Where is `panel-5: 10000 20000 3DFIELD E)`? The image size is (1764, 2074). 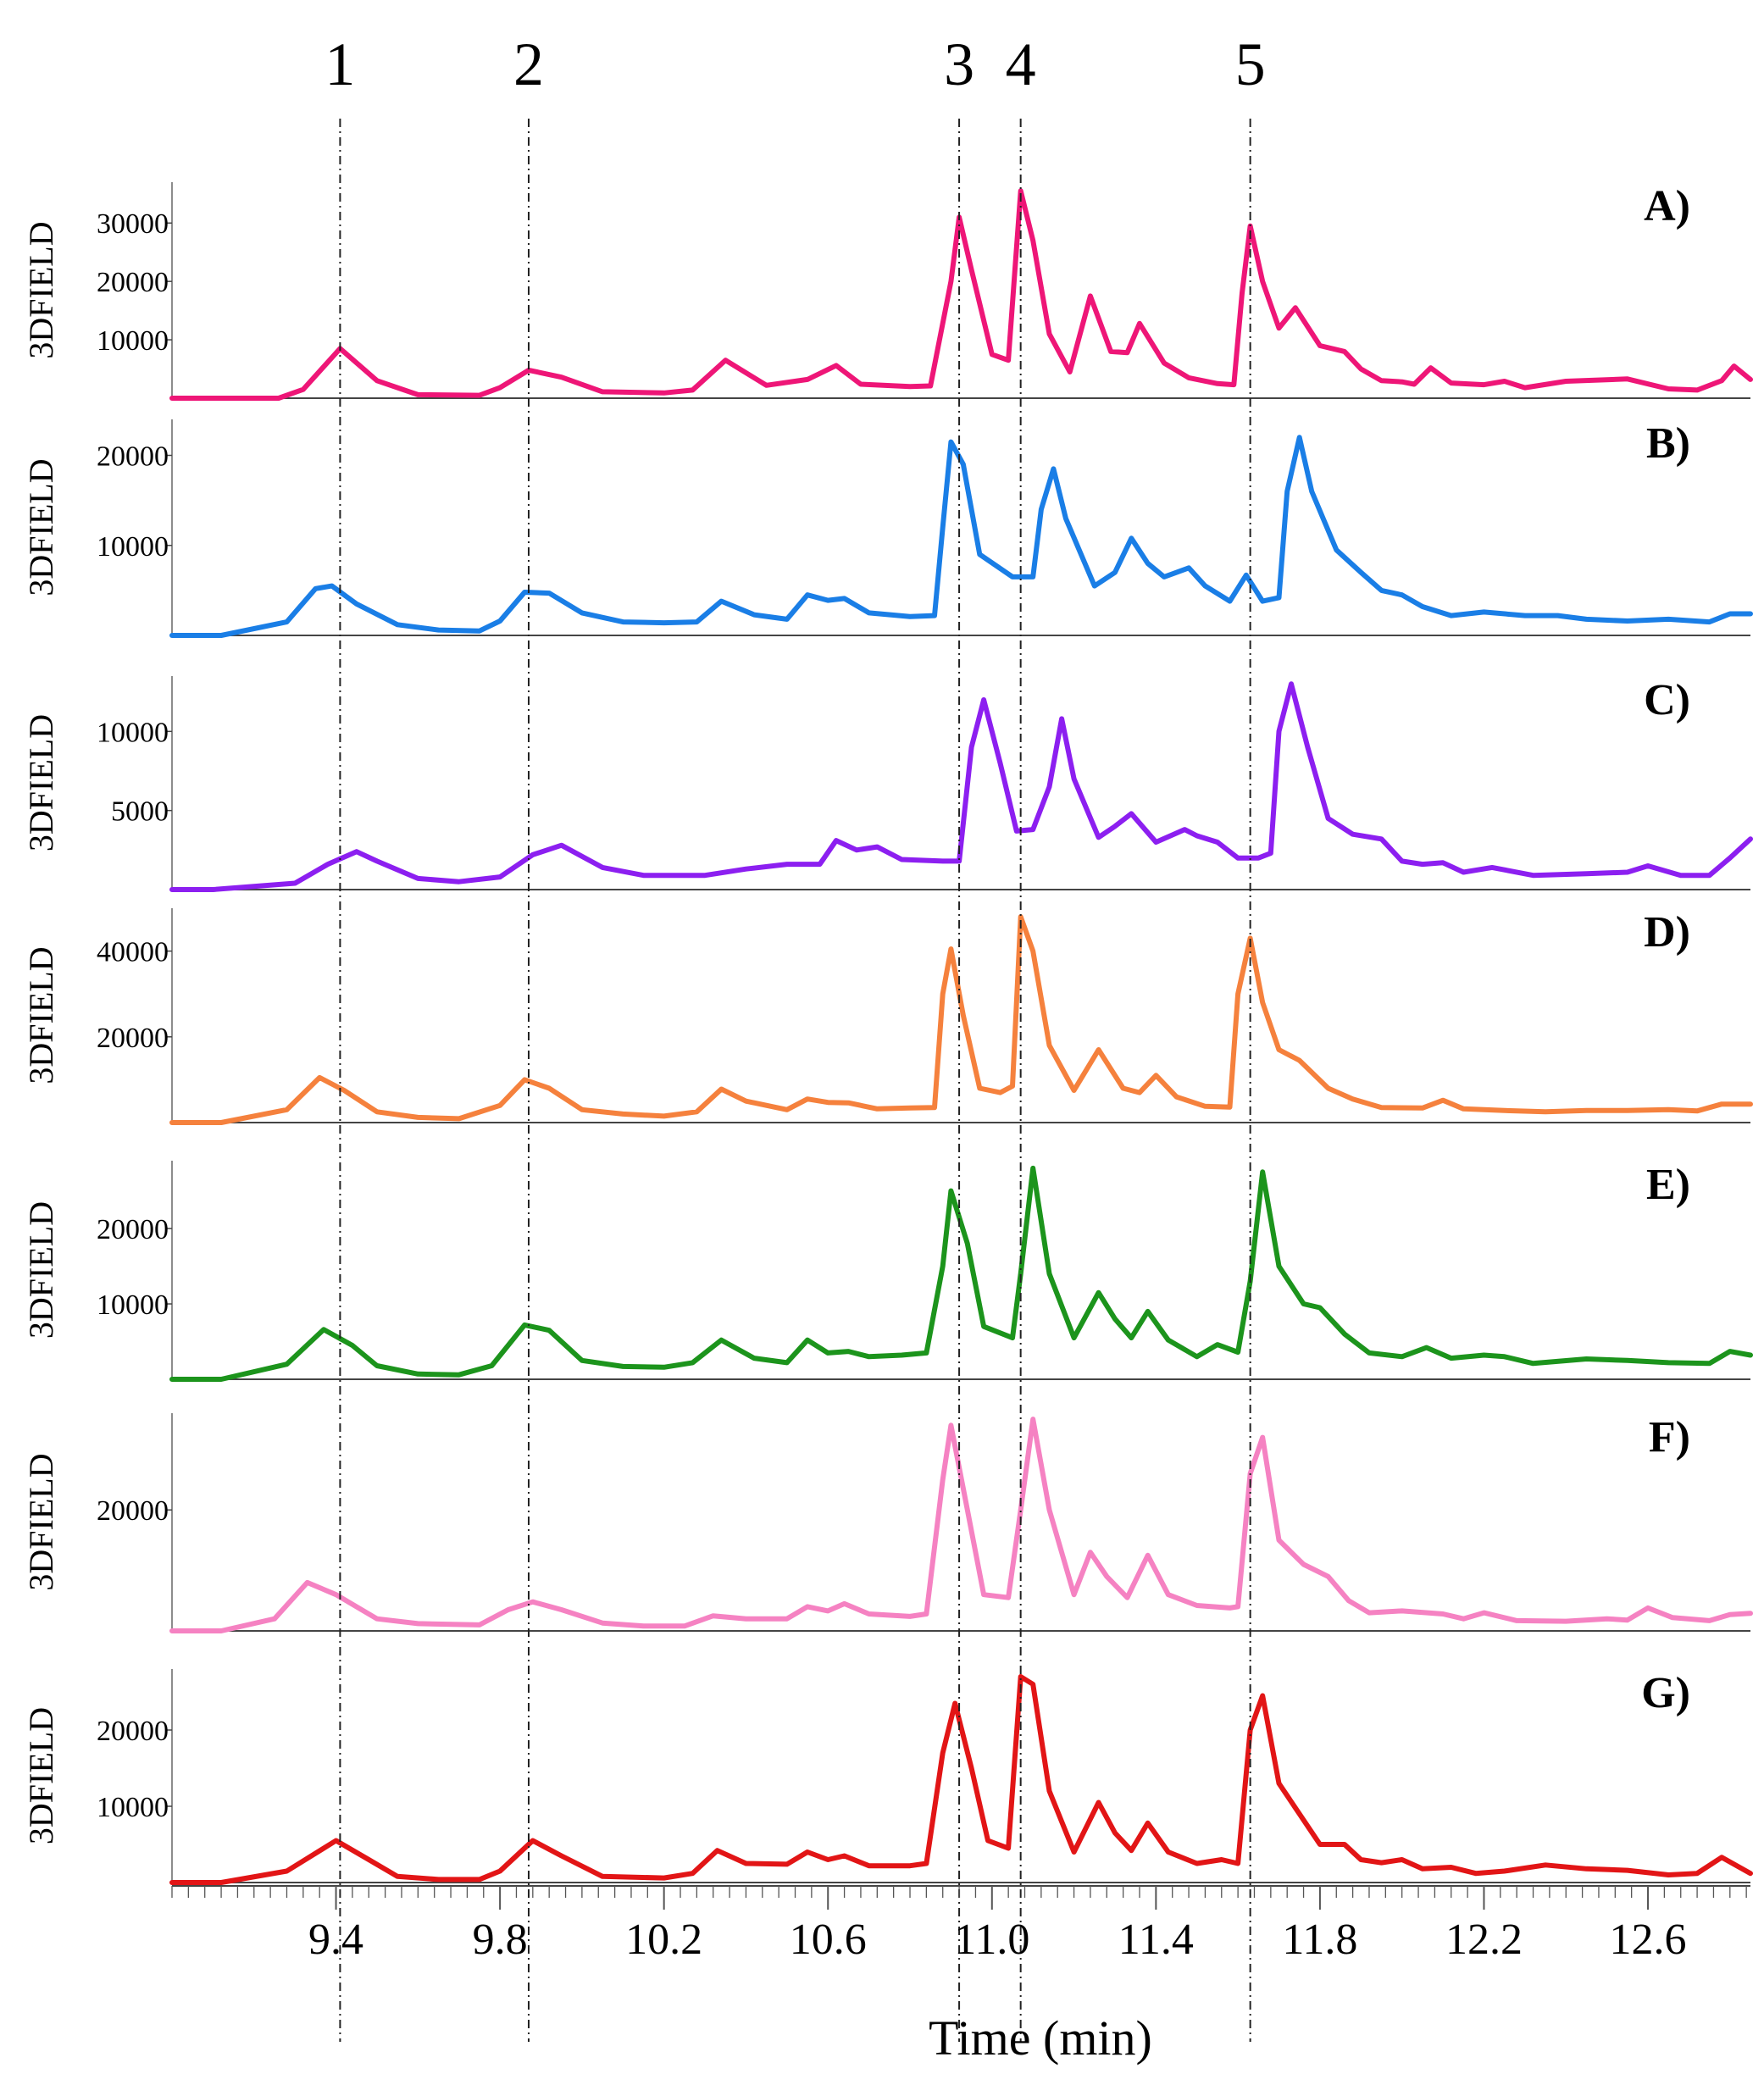
panel-5: 10000 20000 3DFIELD E) is located at coordinates (887, 1271).